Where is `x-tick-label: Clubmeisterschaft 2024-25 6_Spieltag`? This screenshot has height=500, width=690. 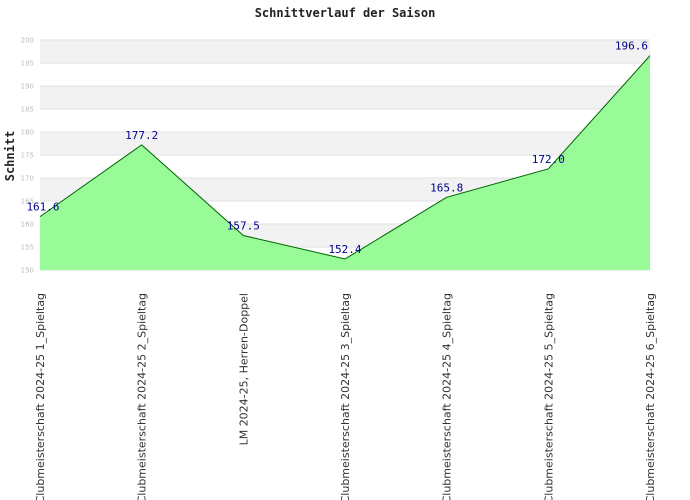
x-tick-label: Clubmeisterschaft 2024-25 6_Spieltag is located at coordinates (650, 396).